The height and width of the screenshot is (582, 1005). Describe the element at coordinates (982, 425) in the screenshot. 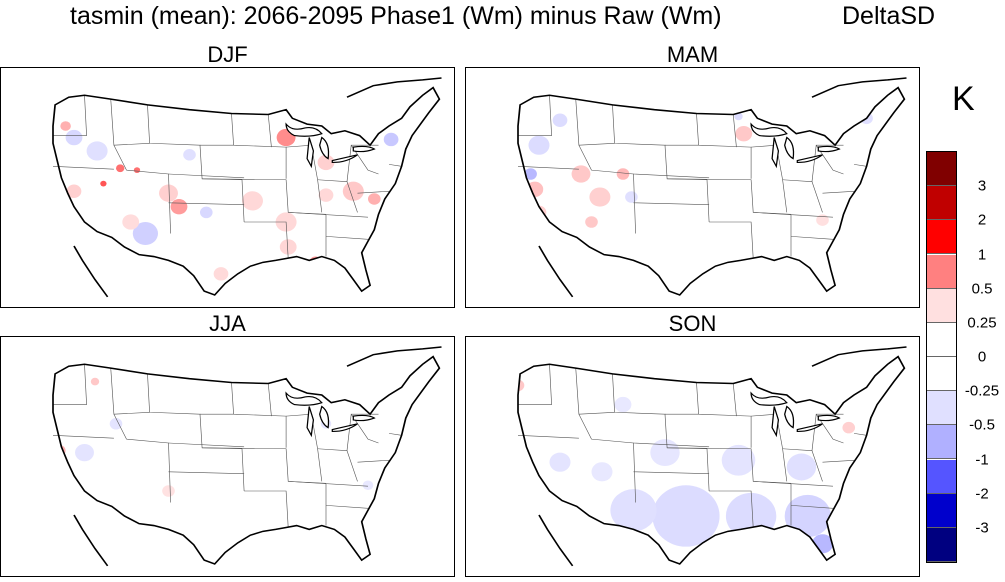

I see `colorbar-tick-label: -0.5` at that location.